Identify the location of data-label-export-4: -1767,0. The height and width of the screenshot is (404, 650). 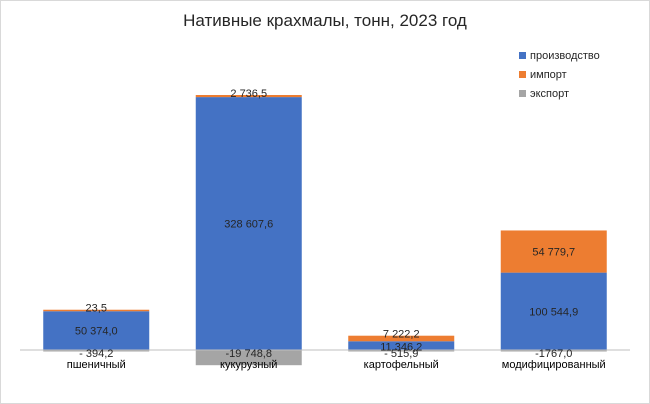
(553, 354).